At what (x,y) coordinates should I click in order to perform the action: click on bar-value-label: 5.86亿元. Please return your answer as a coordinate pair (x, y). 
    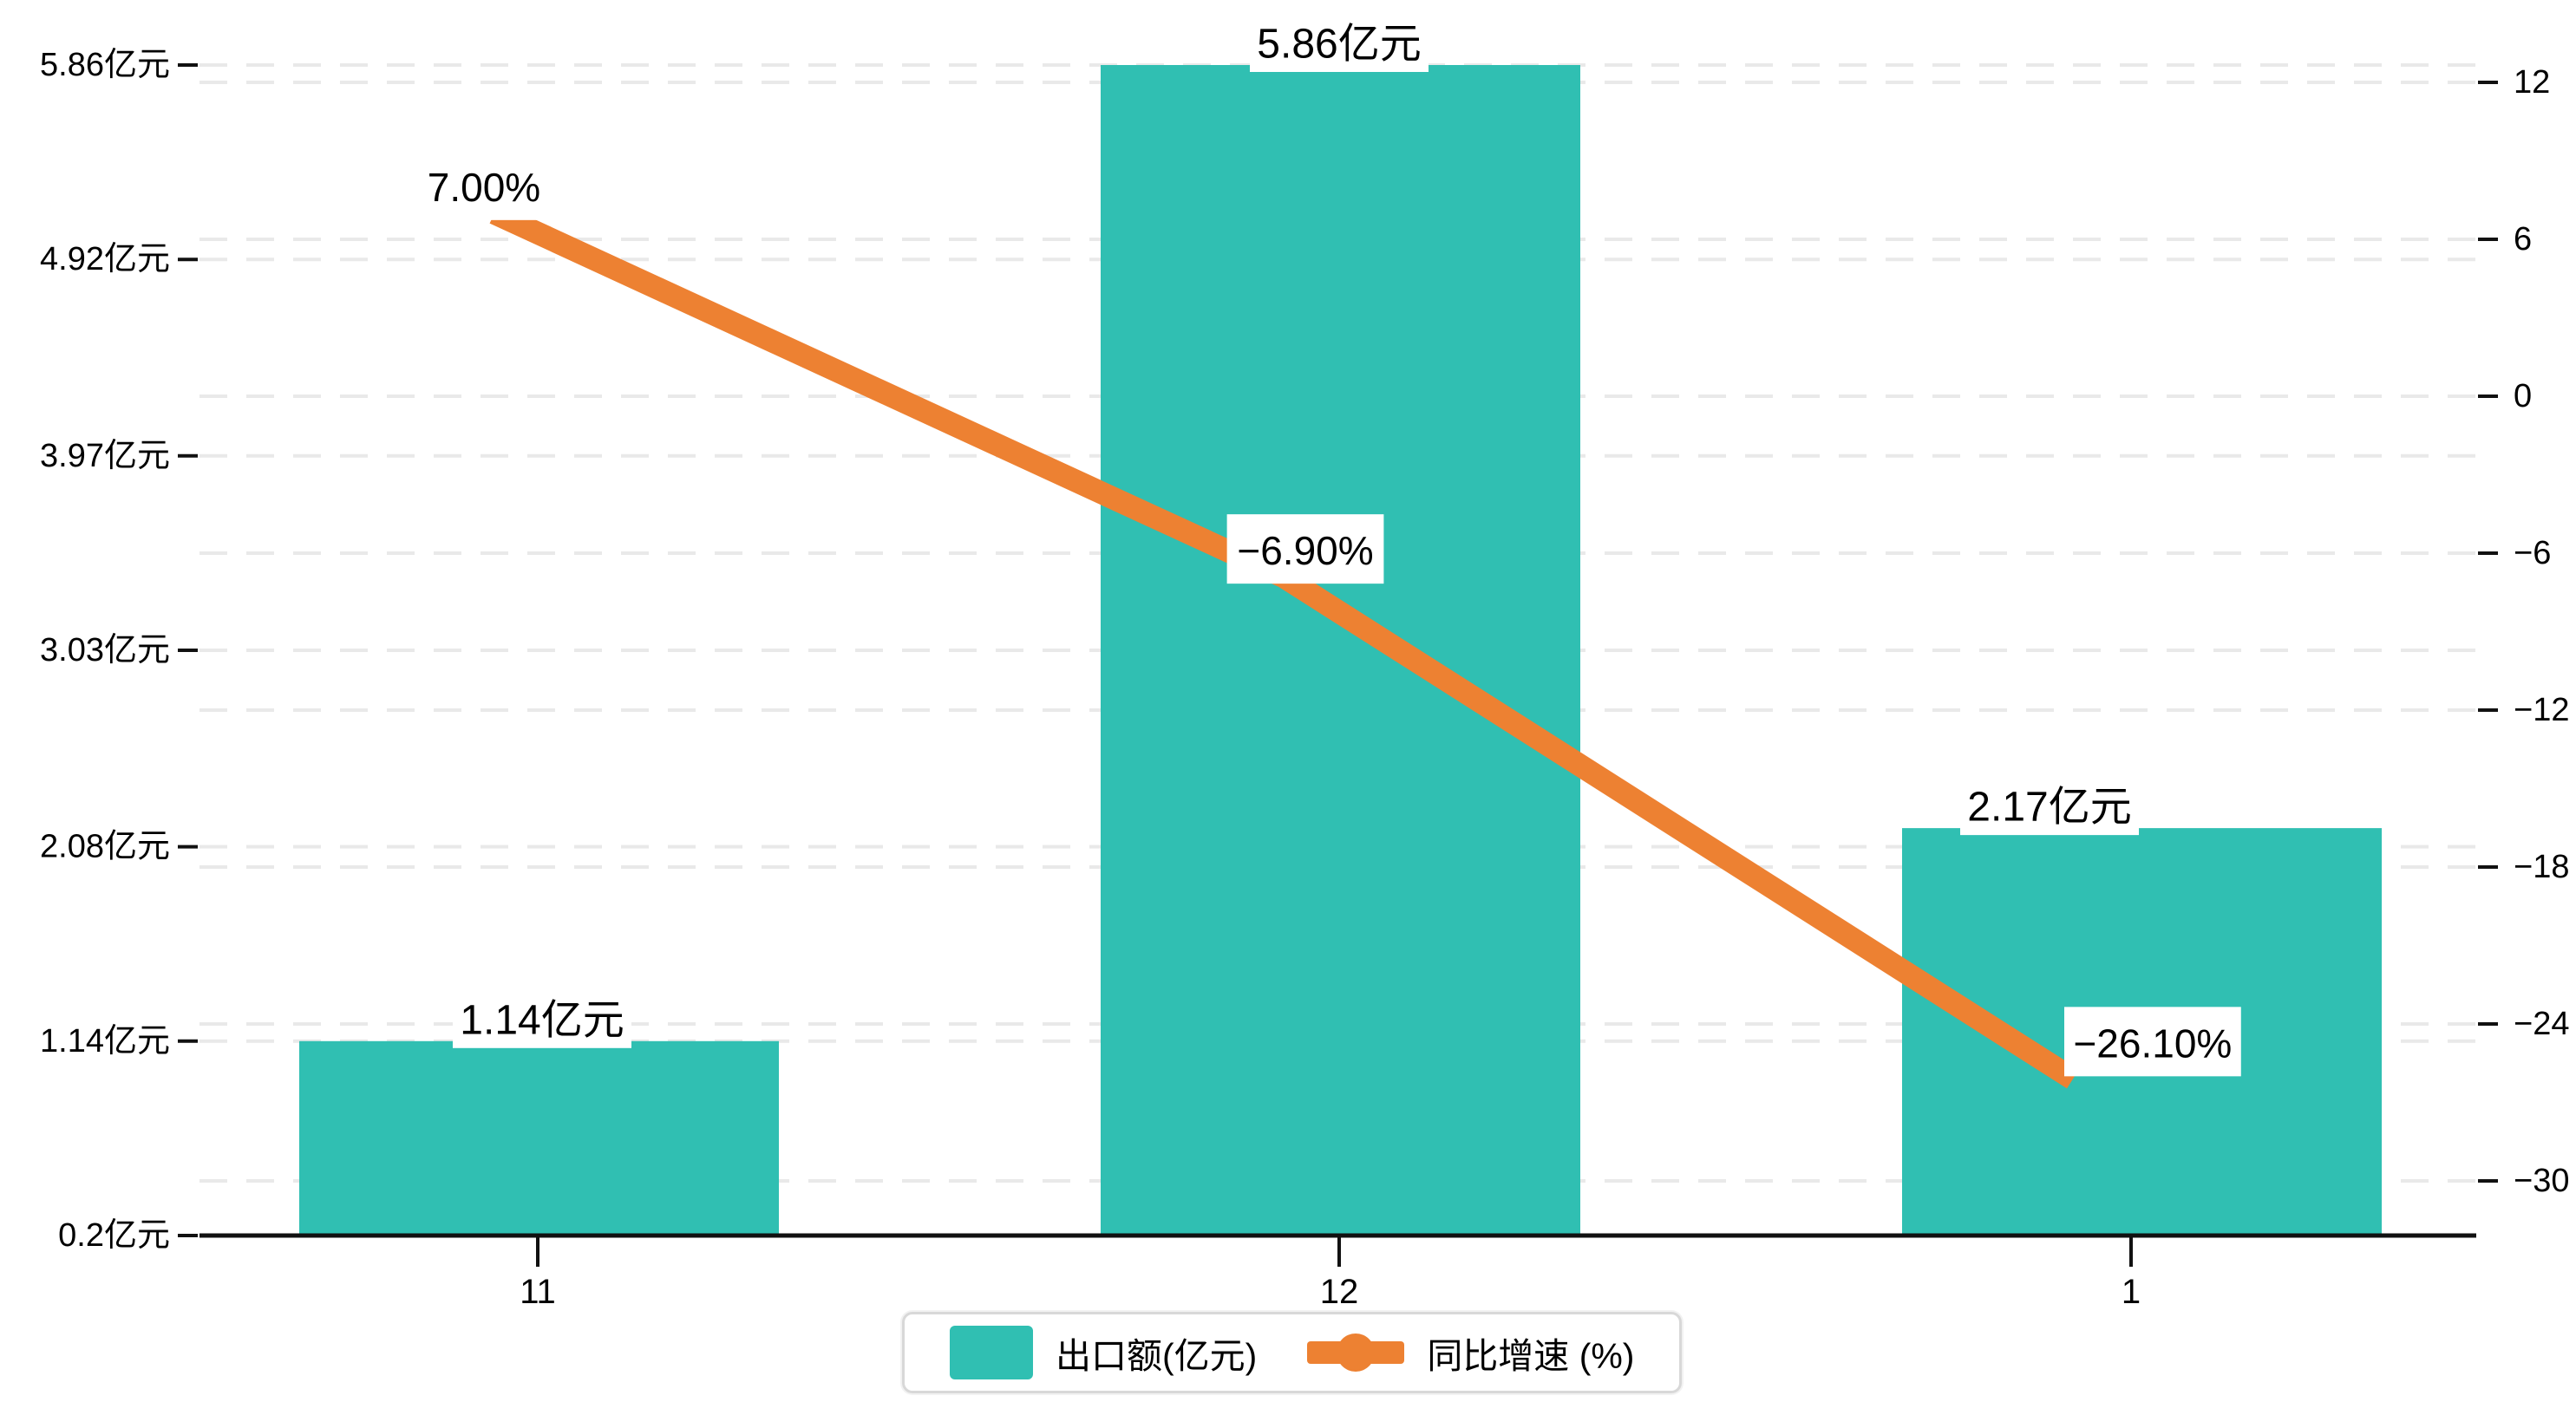
    Looking at the image, I should click on (1339, 45).